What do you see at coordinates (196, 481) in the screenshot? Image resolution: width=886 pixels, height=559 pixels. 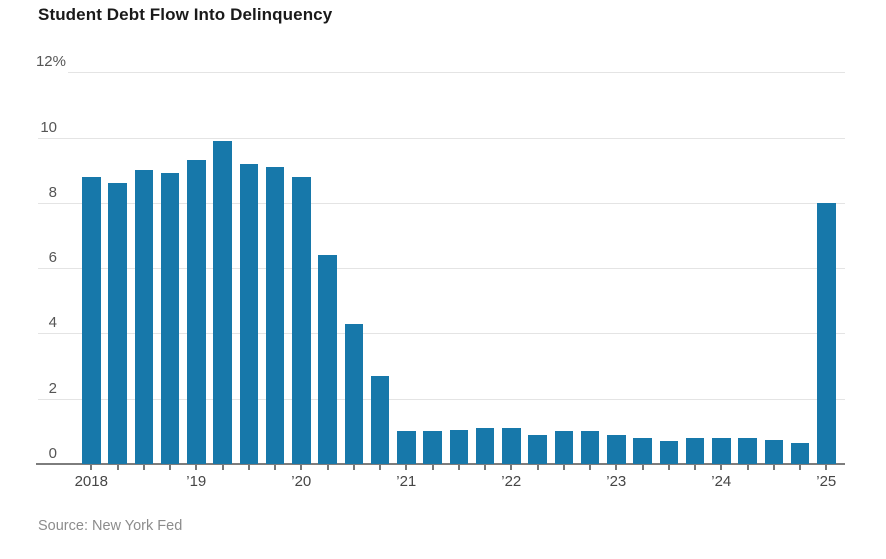 I see `x-axis-label-19: ’19` at bounding box center [196, 481].